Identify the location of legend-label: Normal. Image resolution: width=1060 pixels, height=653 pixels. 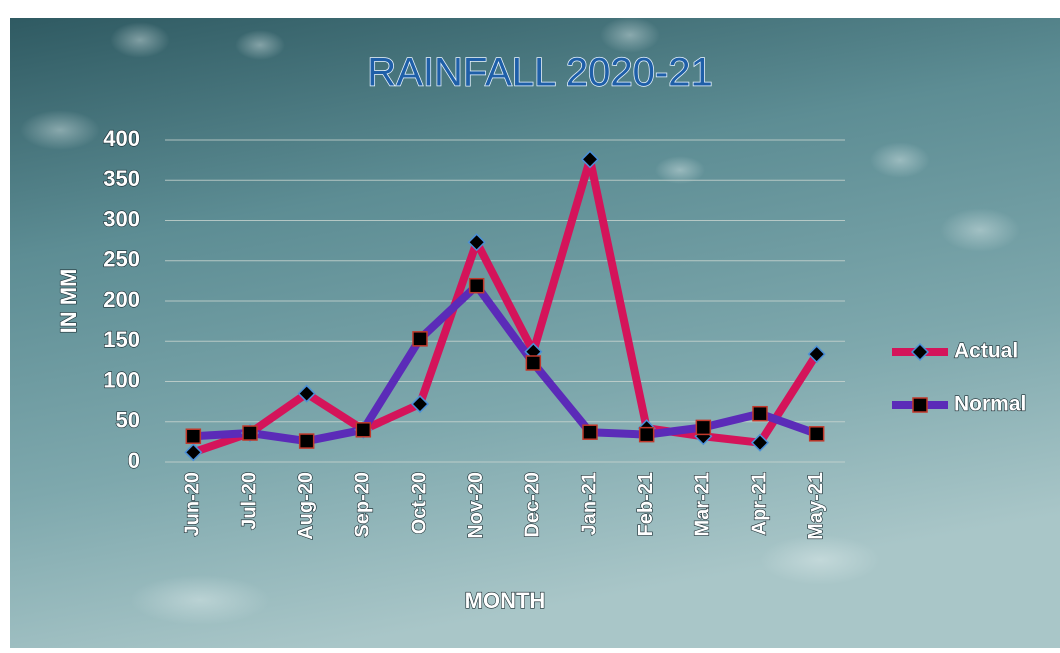
(990, 404).